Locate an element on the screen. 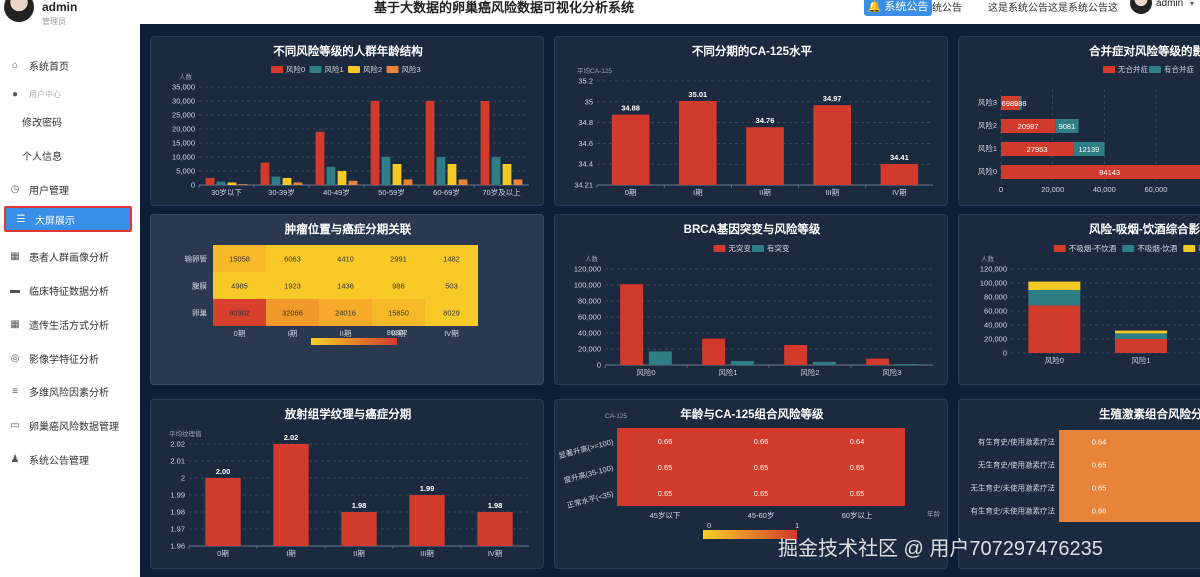  data-label: 84143 is located at coordinates (1109, 172).